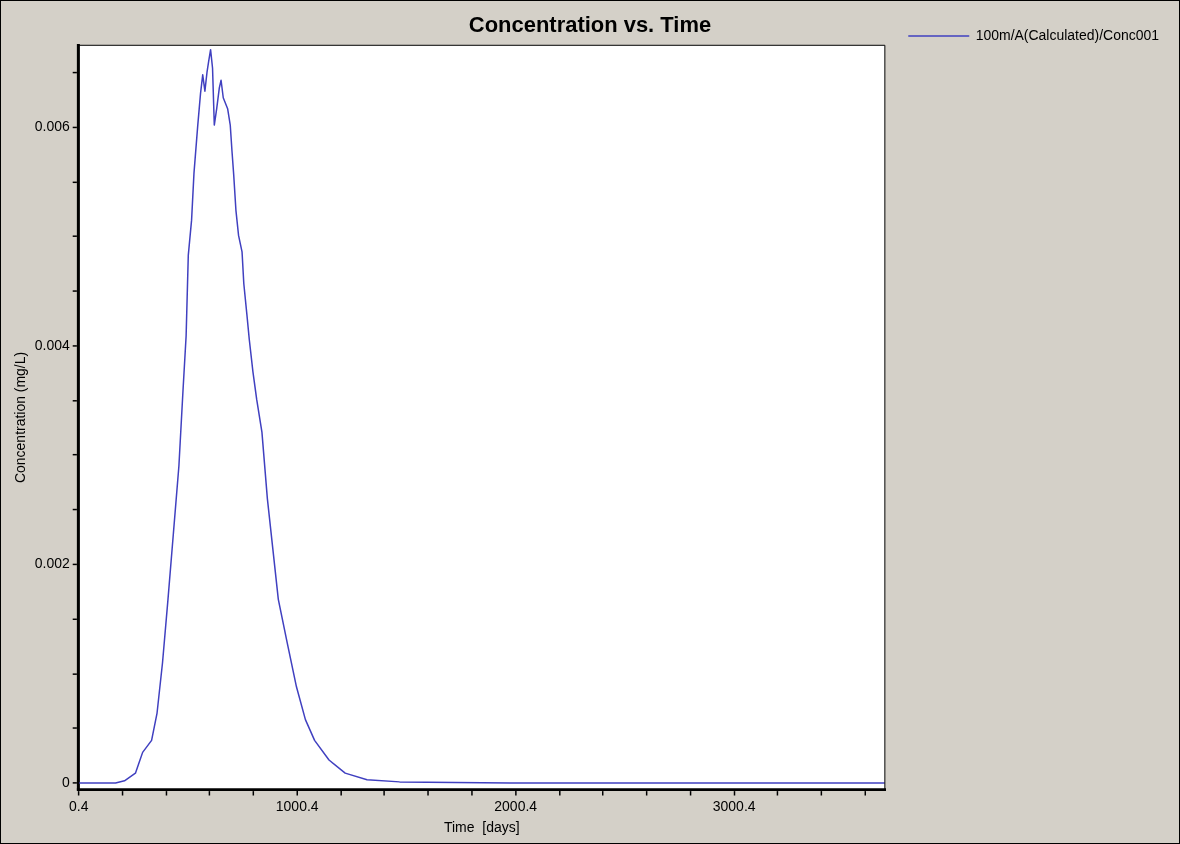 This screenshot has width=1180, height=844. What do you see at coordinates (52, 563) in the screenshot?
I see `y-tick-label: 0.002` at bounding box center [52, 563].